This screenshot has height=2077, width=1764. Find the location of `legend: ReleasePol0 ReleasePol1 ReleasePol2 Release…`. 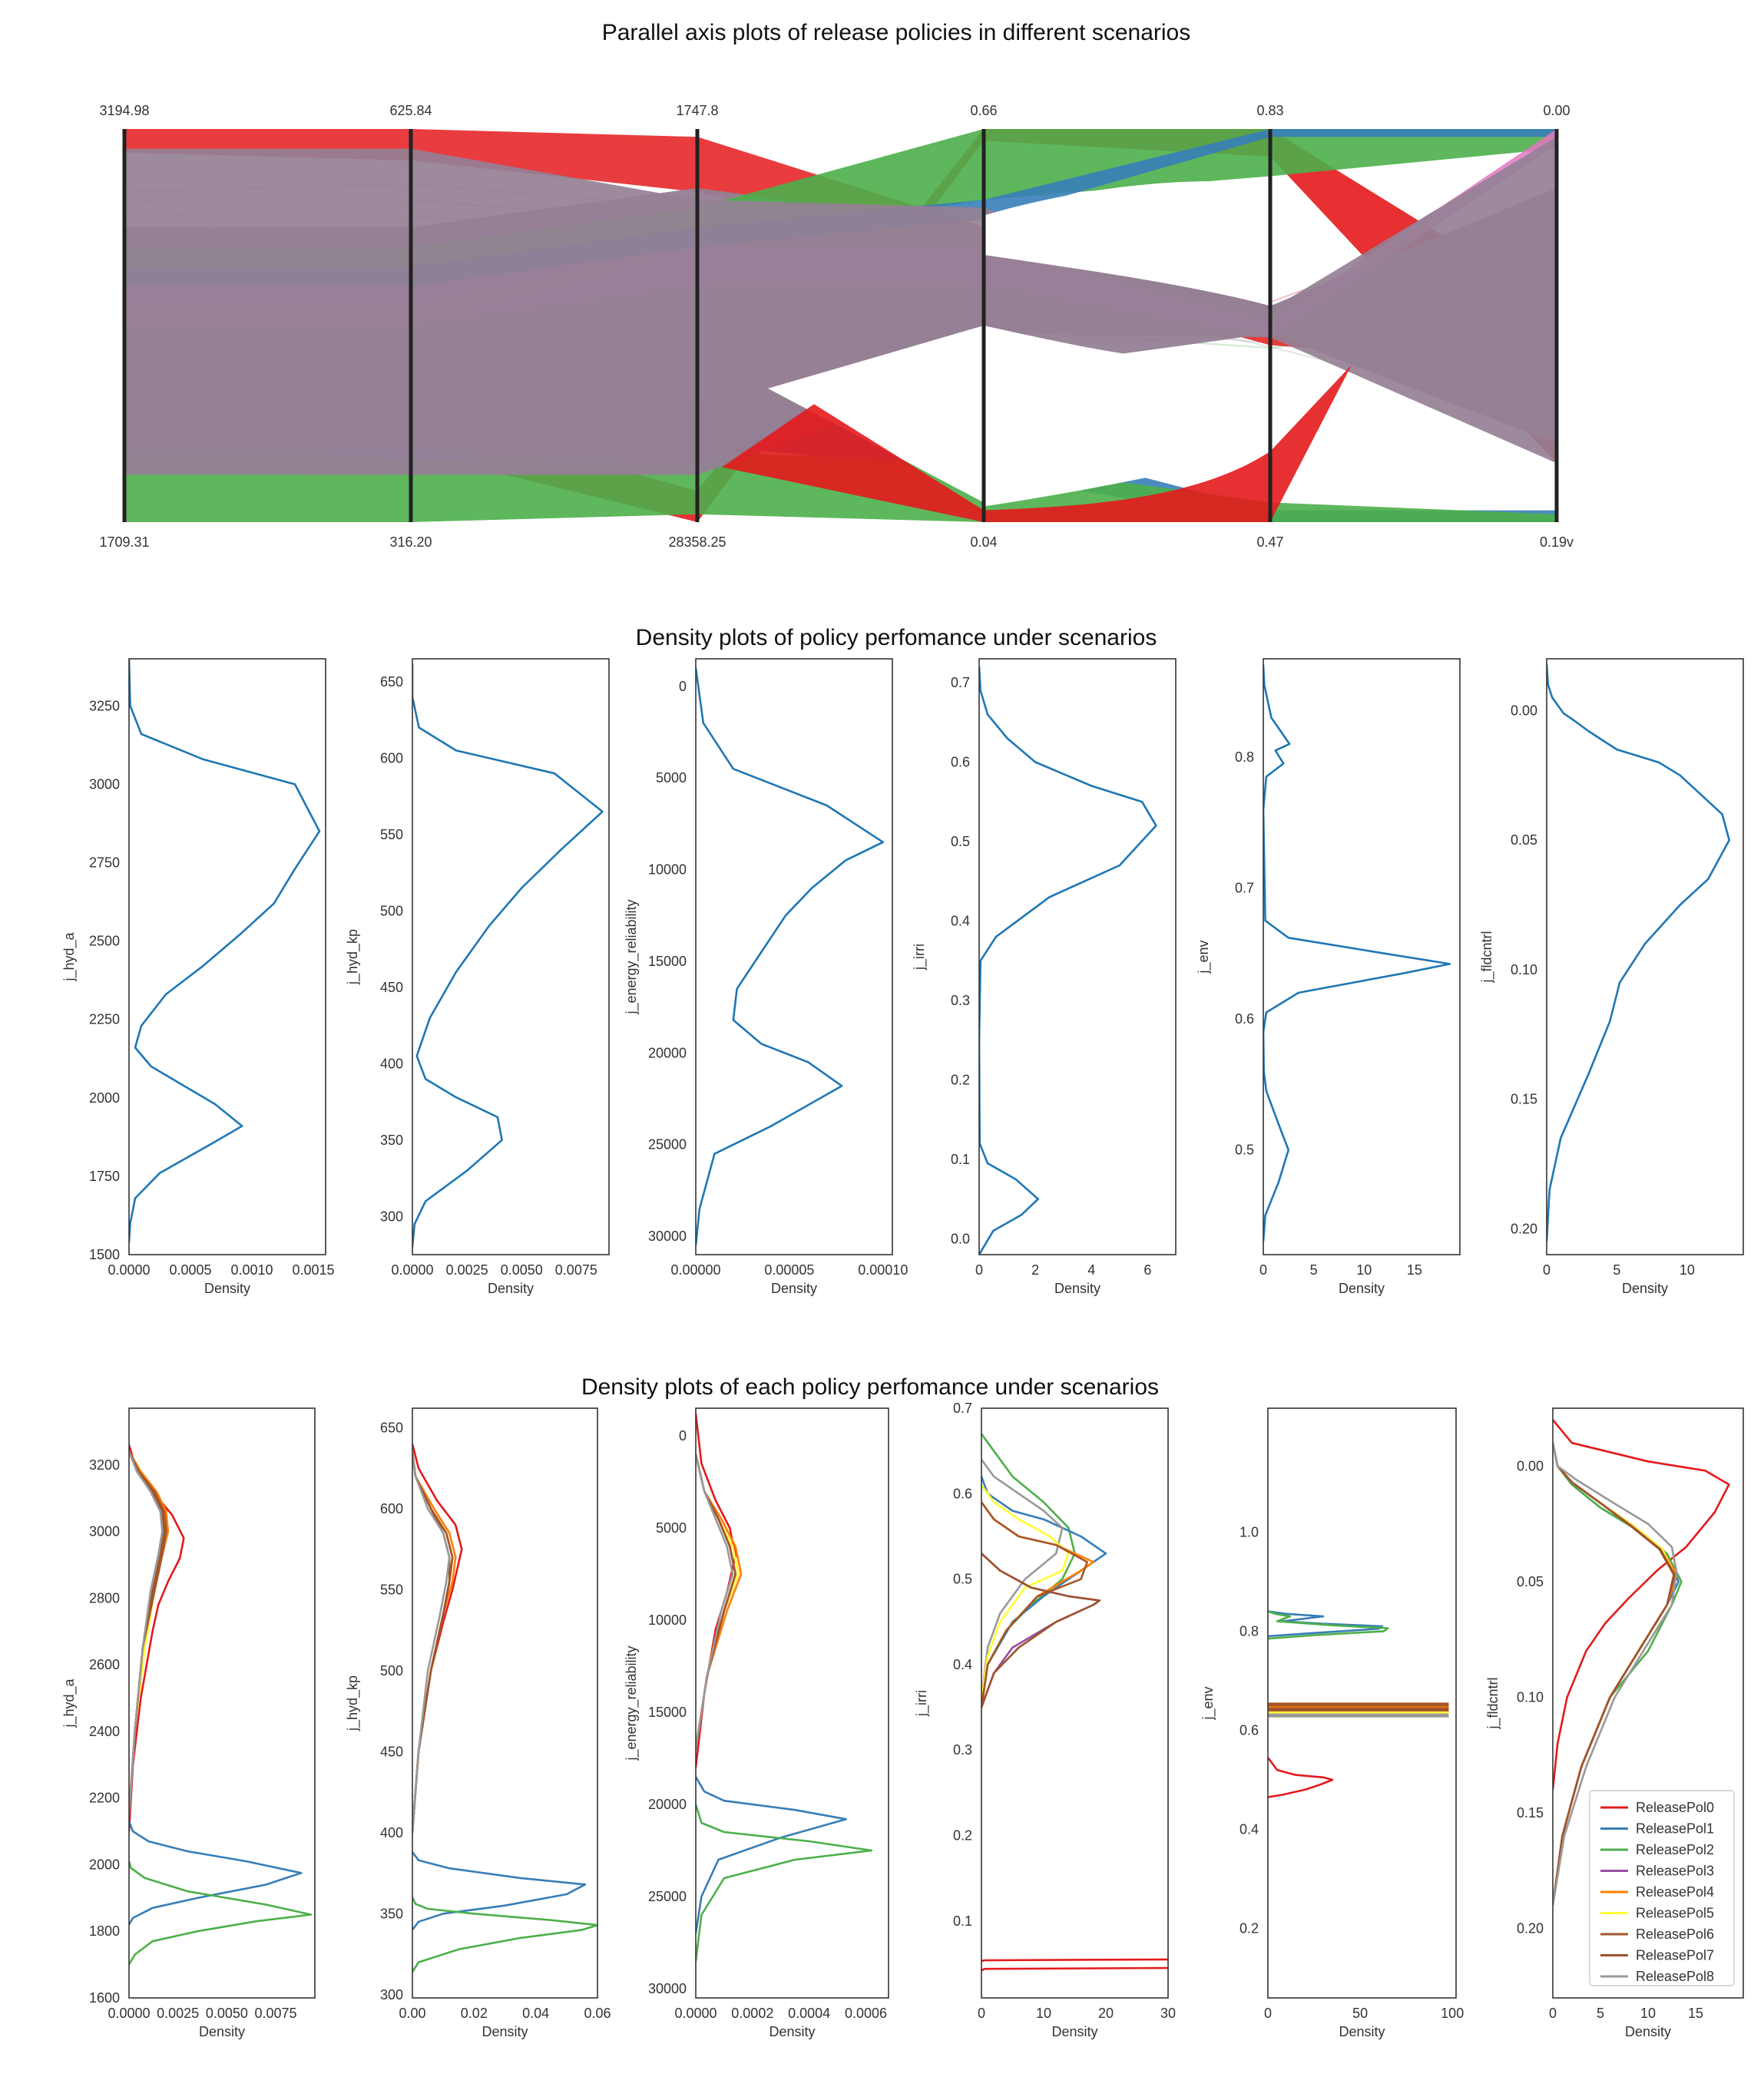

legend: ReleasePol0 ReleasePol1 ReleasePol2 Release… is located at coordinates (1662, 1888).